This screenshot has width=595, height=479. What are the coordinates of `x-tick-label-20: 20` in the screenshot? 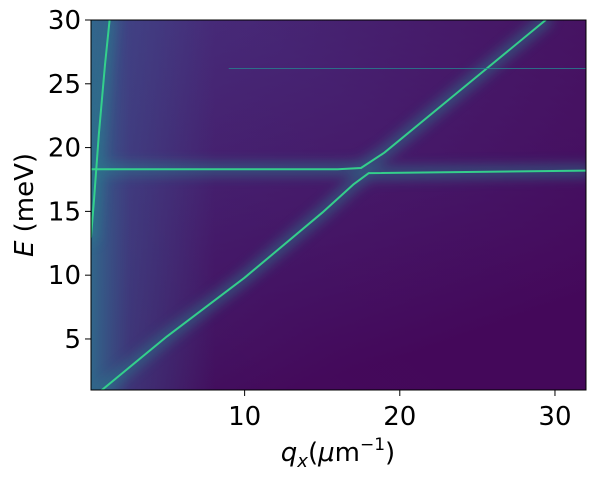 It's located at (399, 417).